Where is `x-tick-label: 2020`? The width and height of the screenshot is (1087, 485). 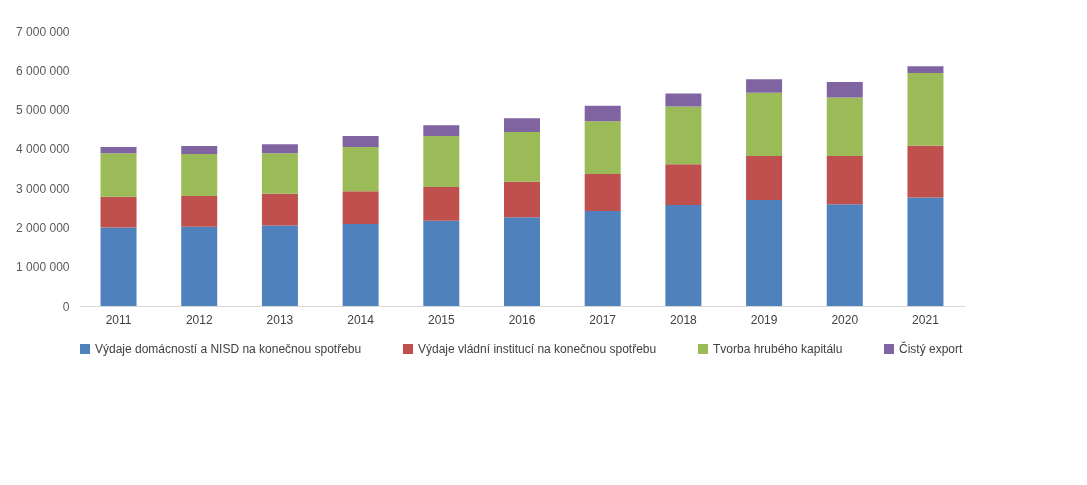
x-tick-label: 2020 is located at coordinates (845, 319).